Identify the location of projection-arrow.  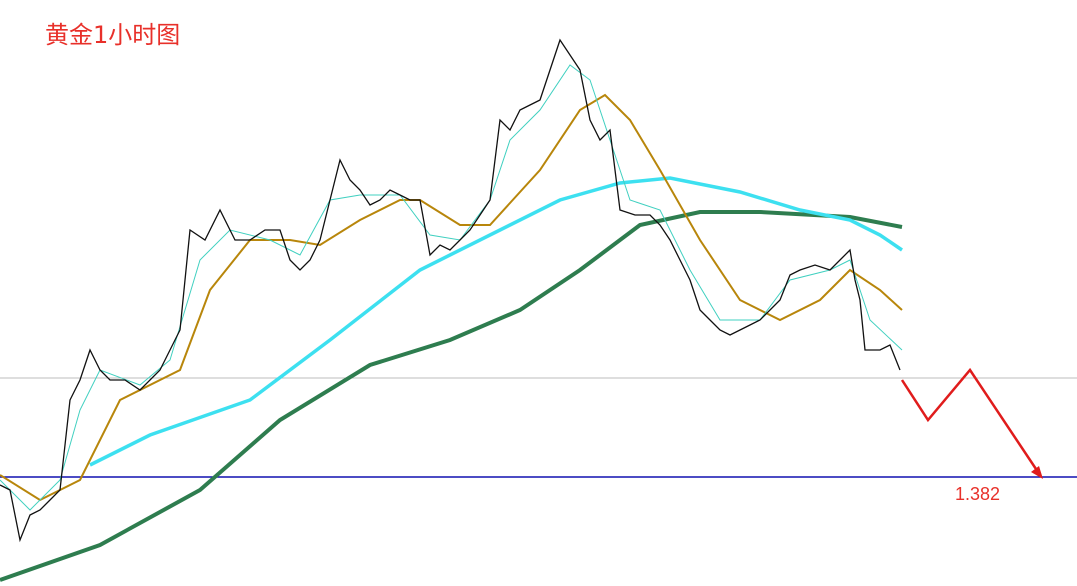
(971, 421).